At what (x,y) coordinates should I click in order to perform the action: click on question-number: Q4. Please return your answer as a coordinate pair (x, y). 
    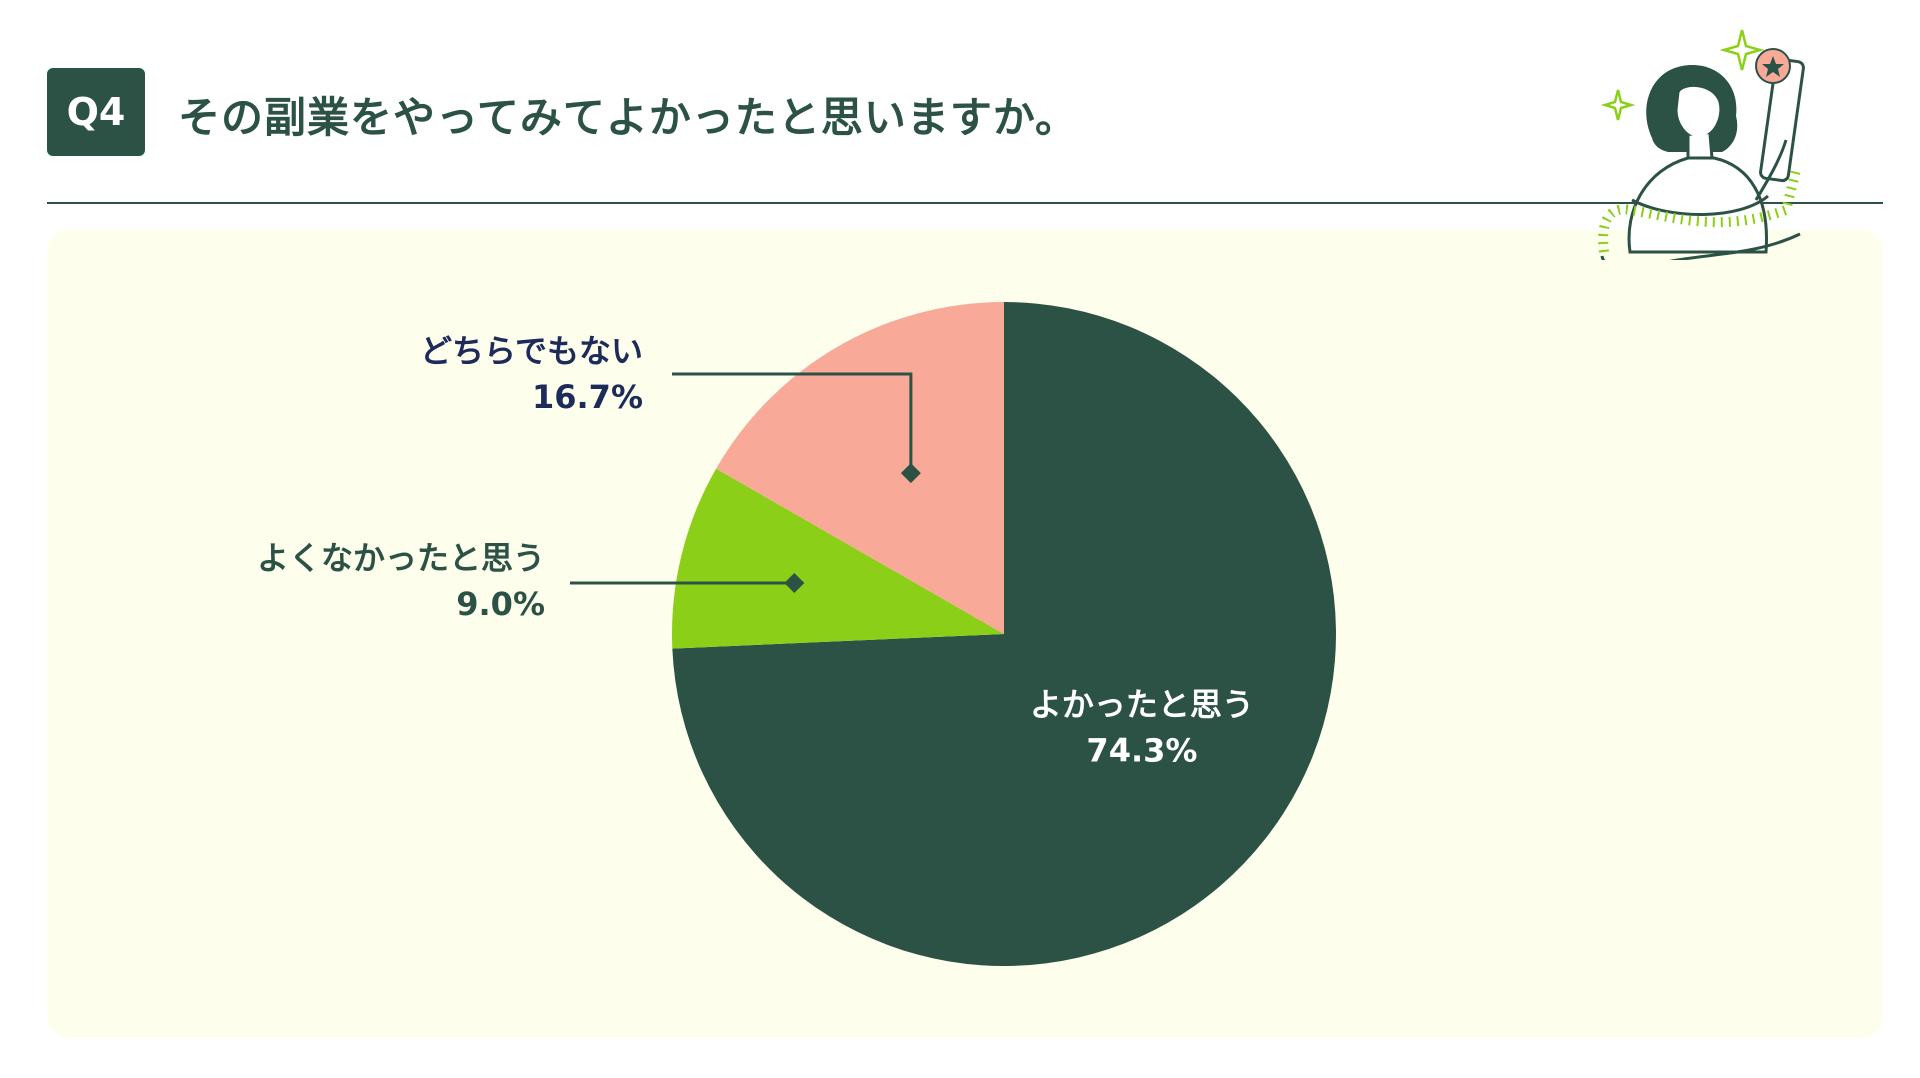
    Looking at the image, I should click on (96, 112).